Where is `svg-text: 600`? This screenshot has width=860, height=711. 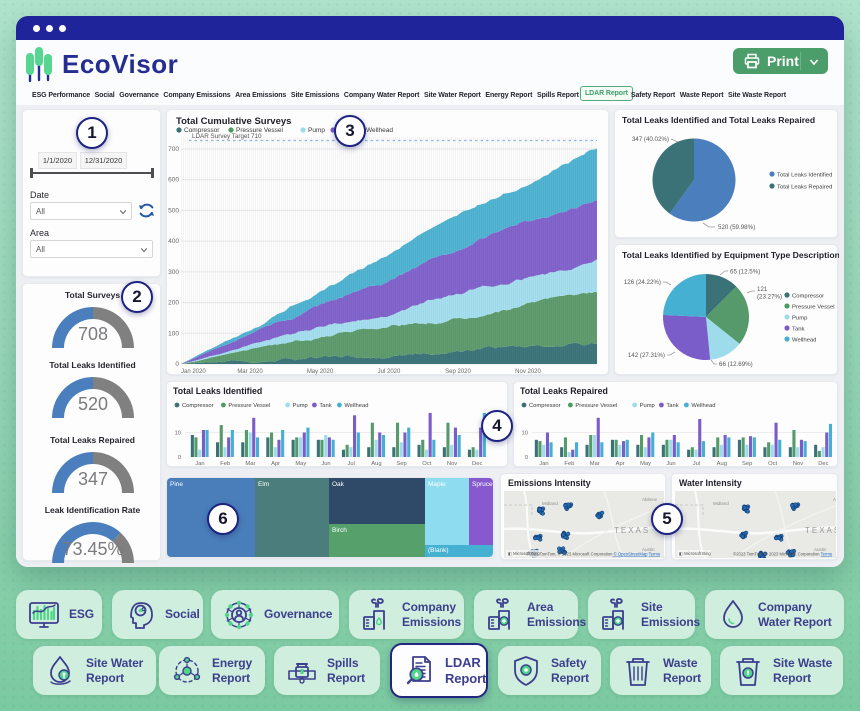
svg-text: 600 is located at coordinates (173, 180).